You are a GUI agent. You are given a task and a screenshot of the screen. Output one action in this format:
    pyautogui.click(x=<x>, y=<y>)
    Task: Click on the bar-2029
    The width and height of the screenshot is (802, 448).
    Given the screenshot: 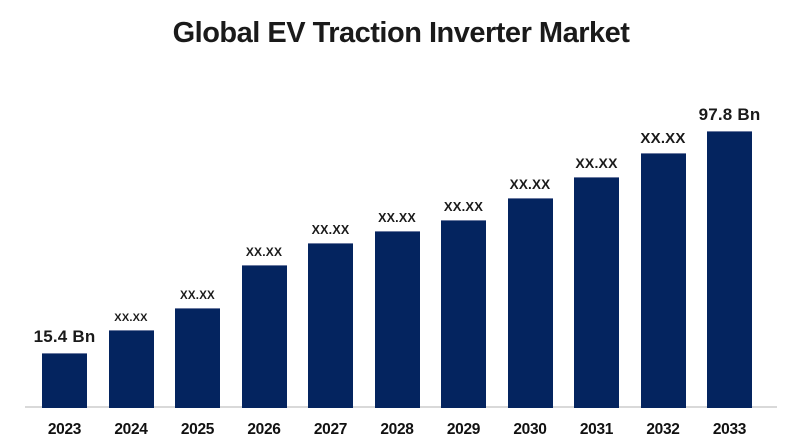 What is the action you would take?
    pyautogui.click(x=463, y=314)
    